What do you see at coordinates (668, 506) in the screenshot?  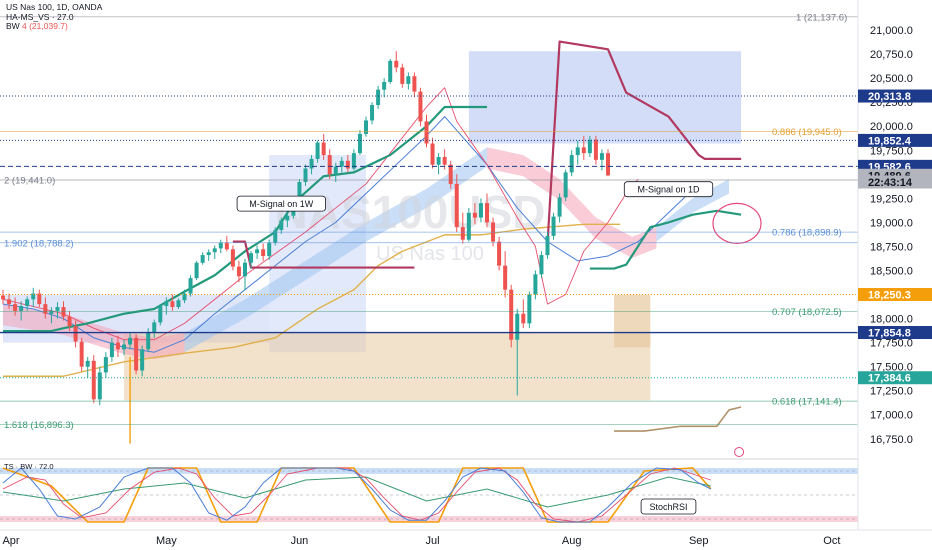 I see `annotation-callout-box` at bounding box center [668, 506].